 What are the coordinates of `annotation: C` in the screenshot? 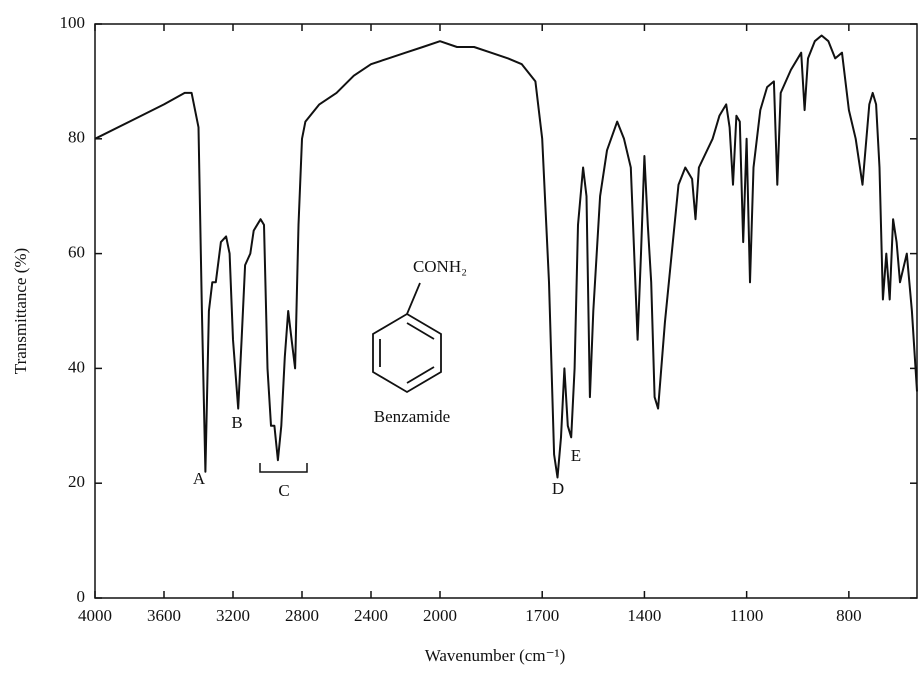 It's located at (283, 490).